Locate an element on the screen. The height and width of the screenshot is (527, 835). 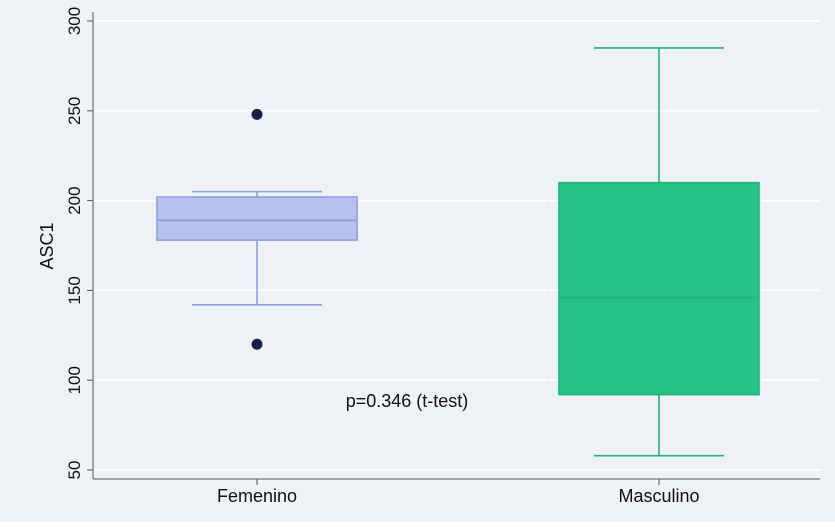
y-axis-label: ASC1 is located at coordinates (47, 245).